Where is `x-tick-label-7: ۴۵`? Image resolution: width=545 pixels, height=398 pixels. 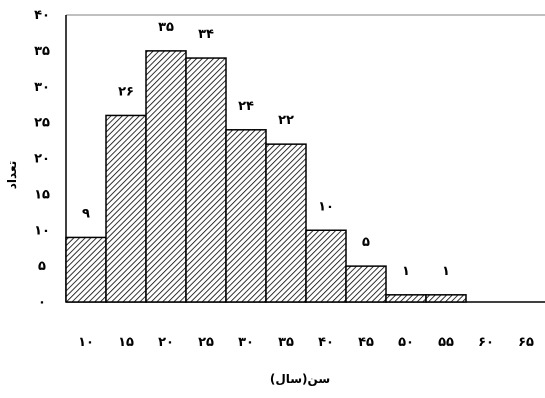 x-tick-label-7: ۴۵ is located at coordinates (366, 342).